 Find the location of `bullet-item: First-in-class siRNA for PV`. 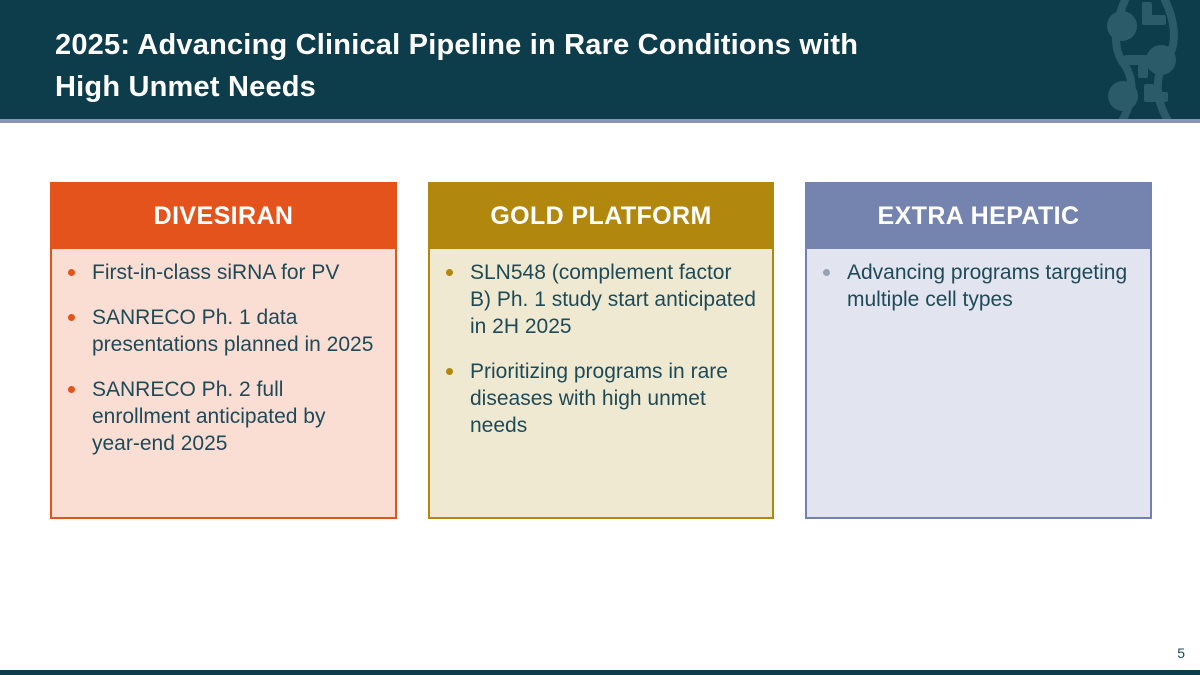

bullet-item: First-in-class siRNA for PV is located at coordinates (223, 272).